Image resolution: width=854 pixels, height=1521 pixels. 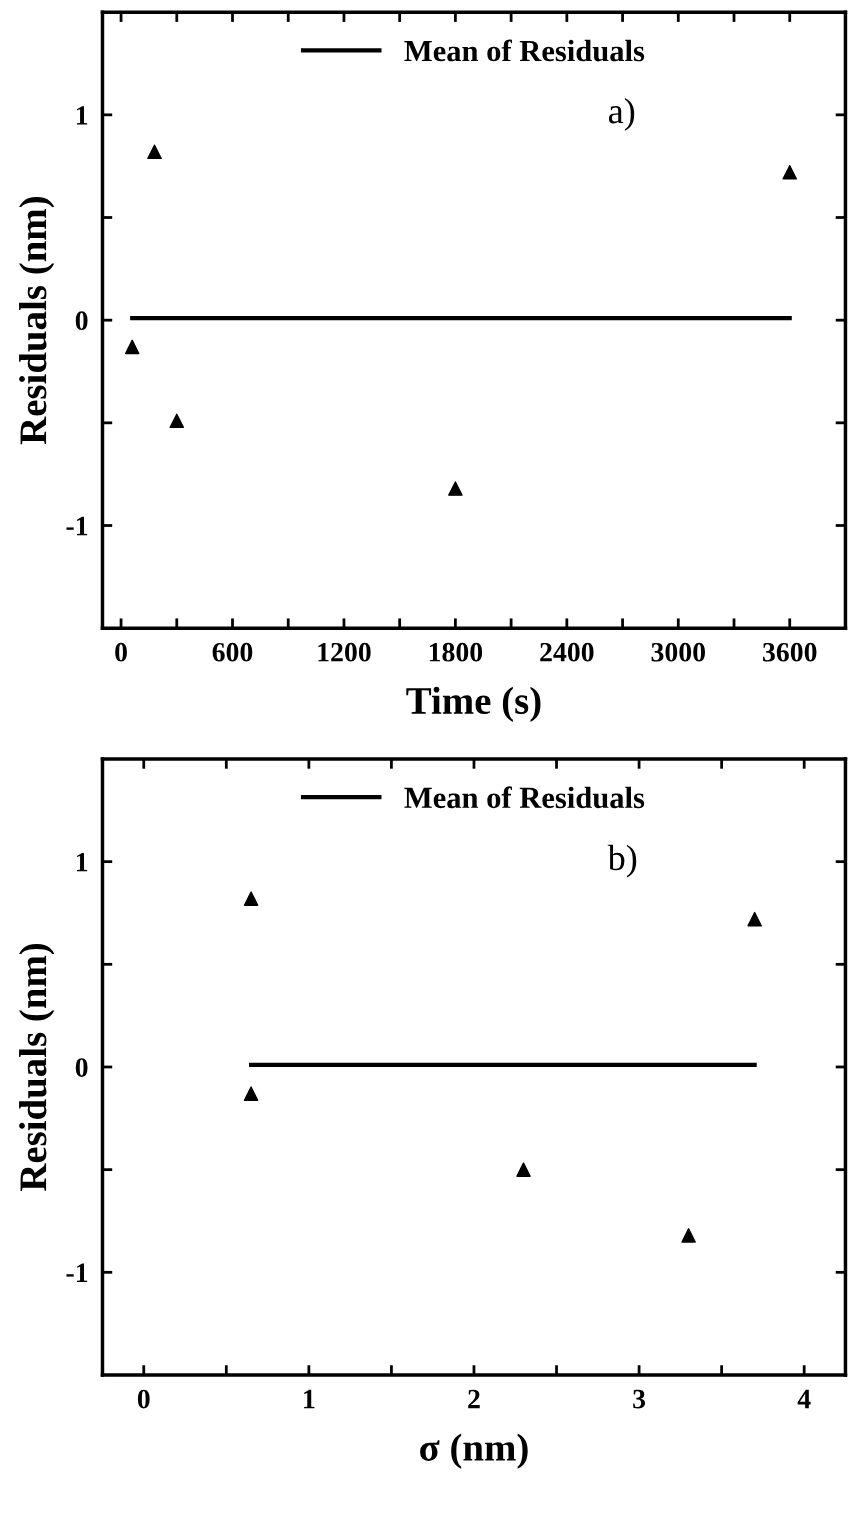 What do you see at coordinates (639, 1399) in the screenshot?
I see `x-tick-label: 3` at bounding box center [639, 1399].